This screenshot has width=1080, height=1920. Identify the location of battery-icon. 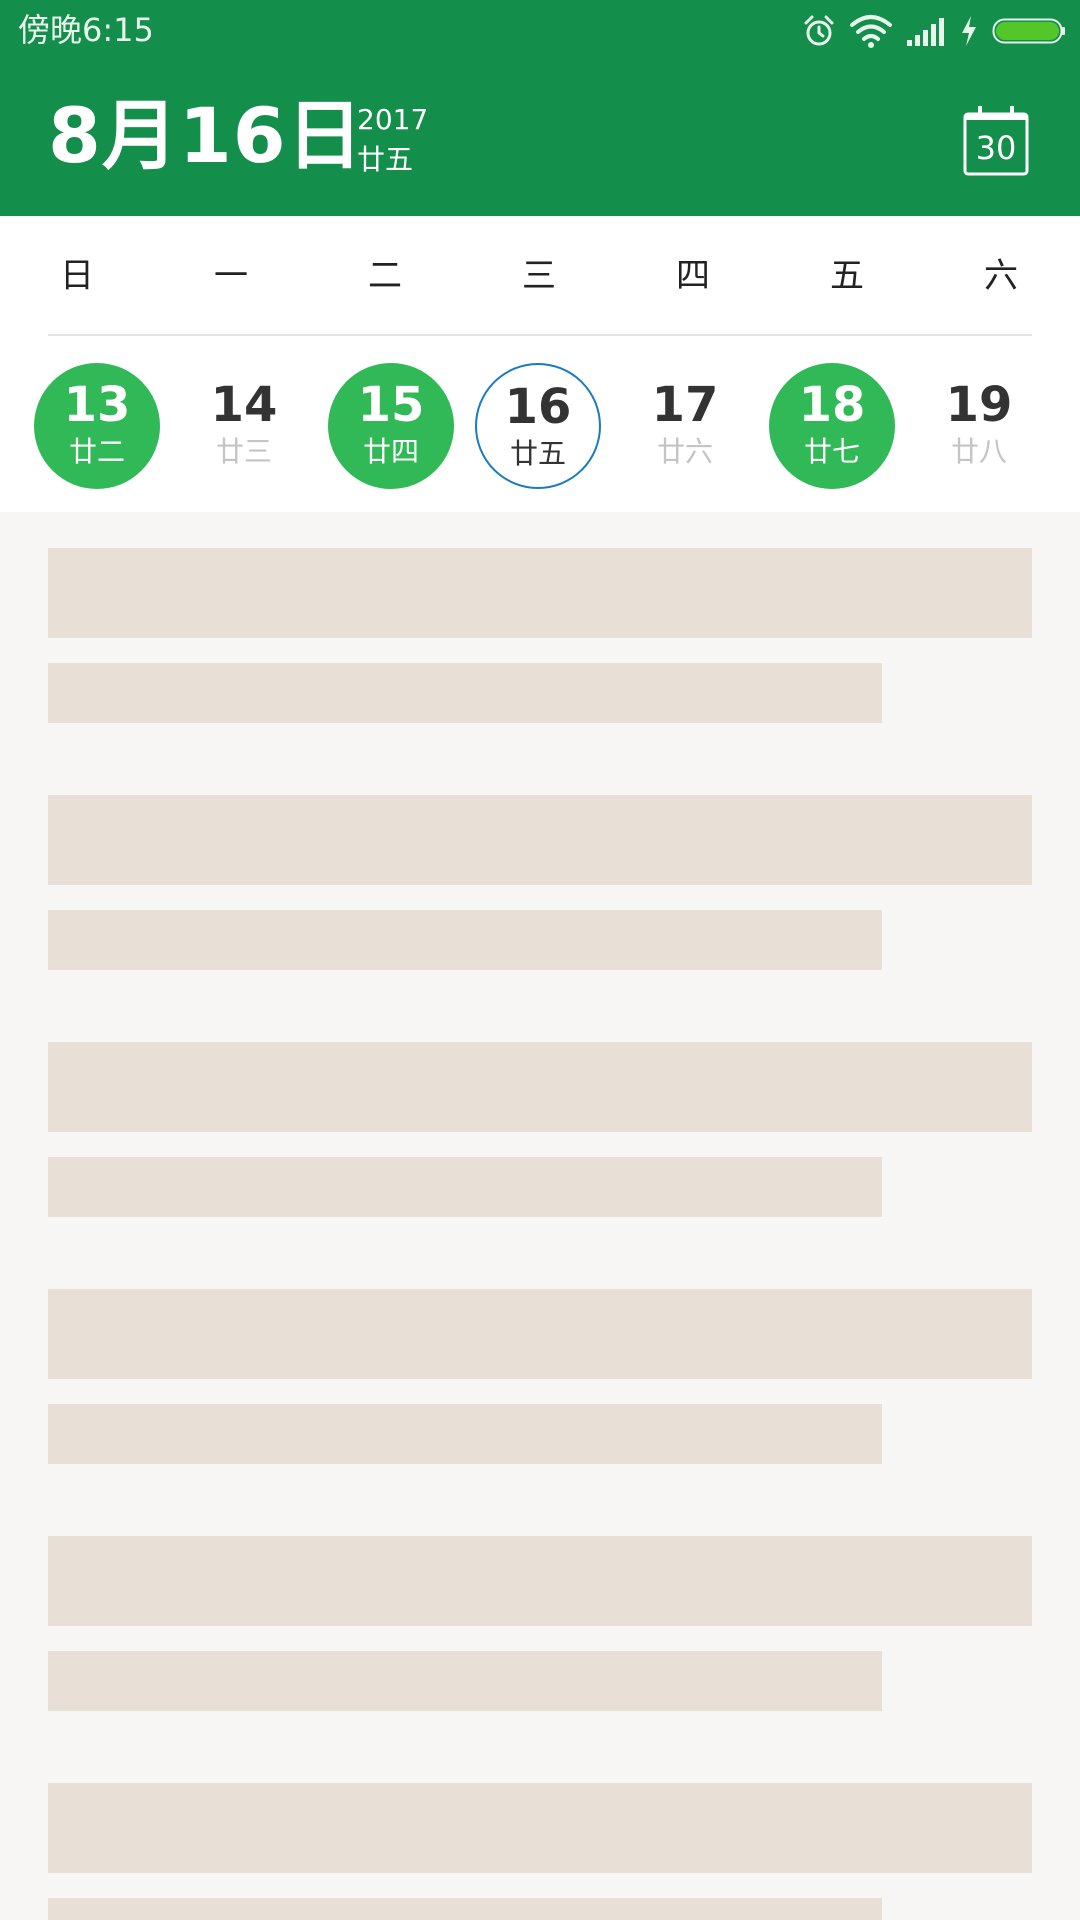
(1028, 31).